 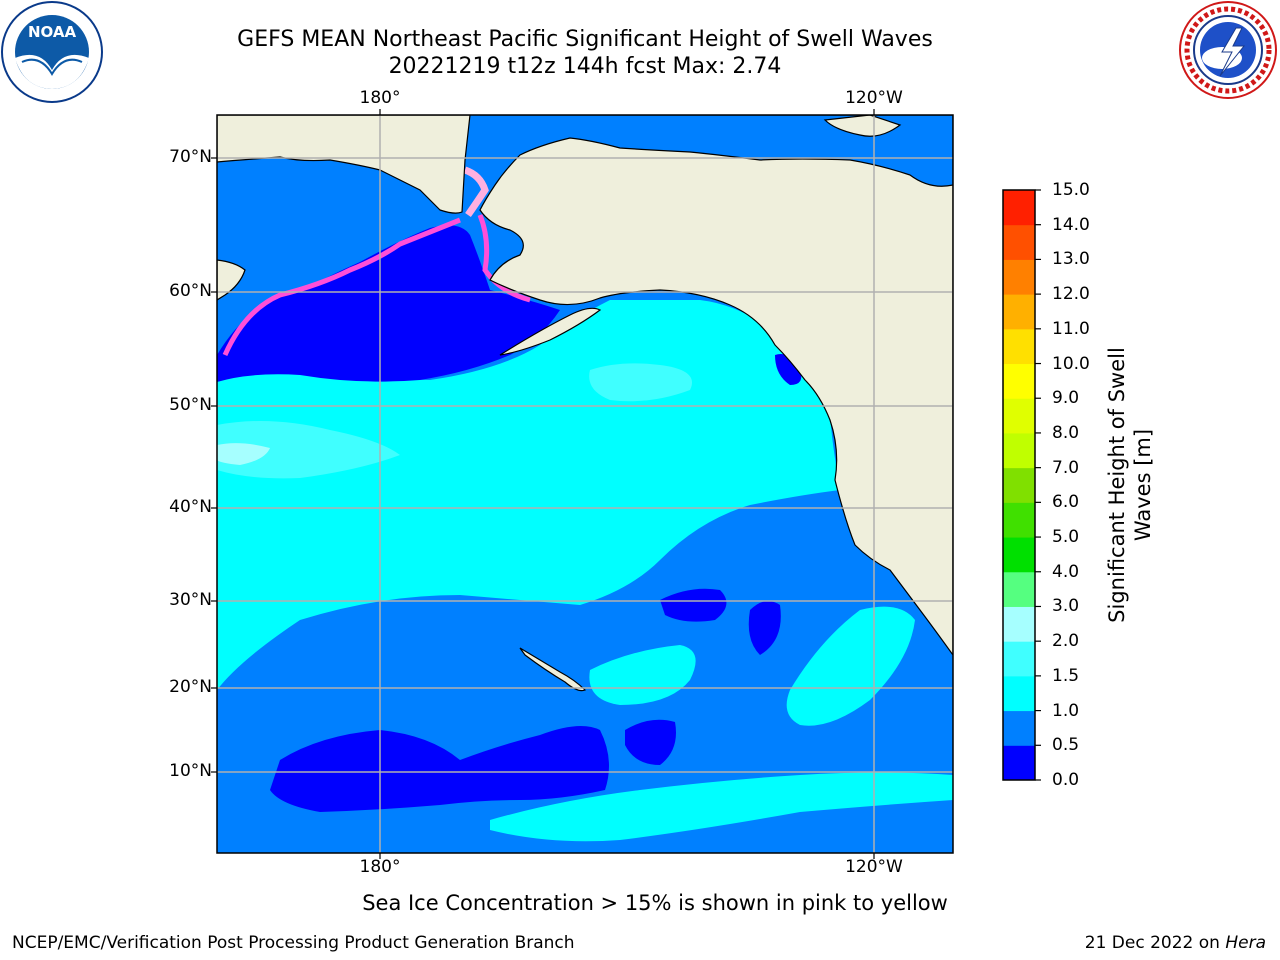 What do you see at coordinates (1066, 537) in the screenshot?
I see `colorbar-tick-label: 5.0` at bounding box center [1066, 537].